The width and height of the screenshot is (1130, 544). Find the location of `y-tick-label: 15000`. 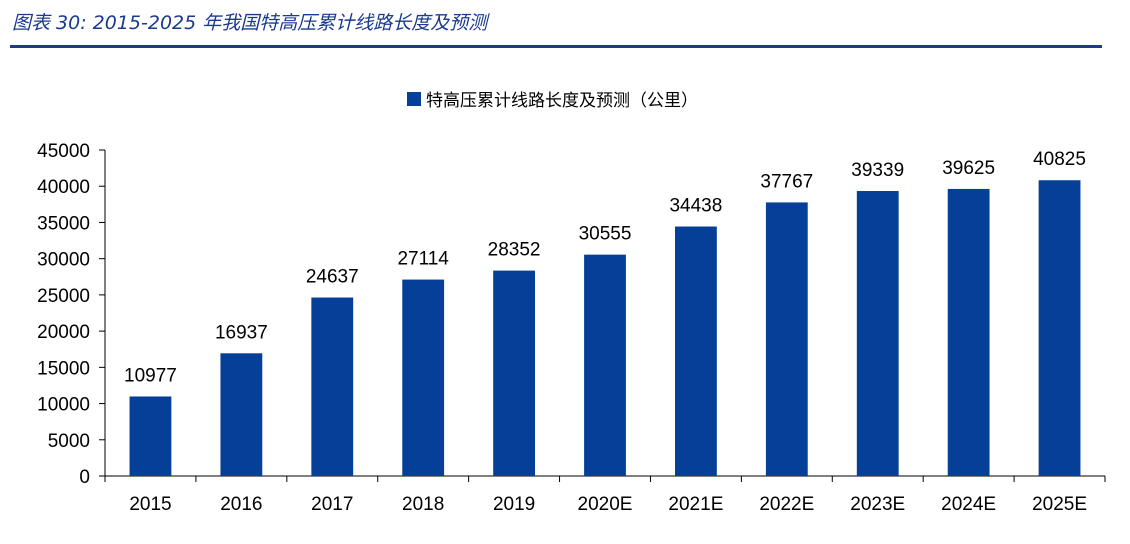

y-tick-label: 15000 is located at coordinates (63, 368).